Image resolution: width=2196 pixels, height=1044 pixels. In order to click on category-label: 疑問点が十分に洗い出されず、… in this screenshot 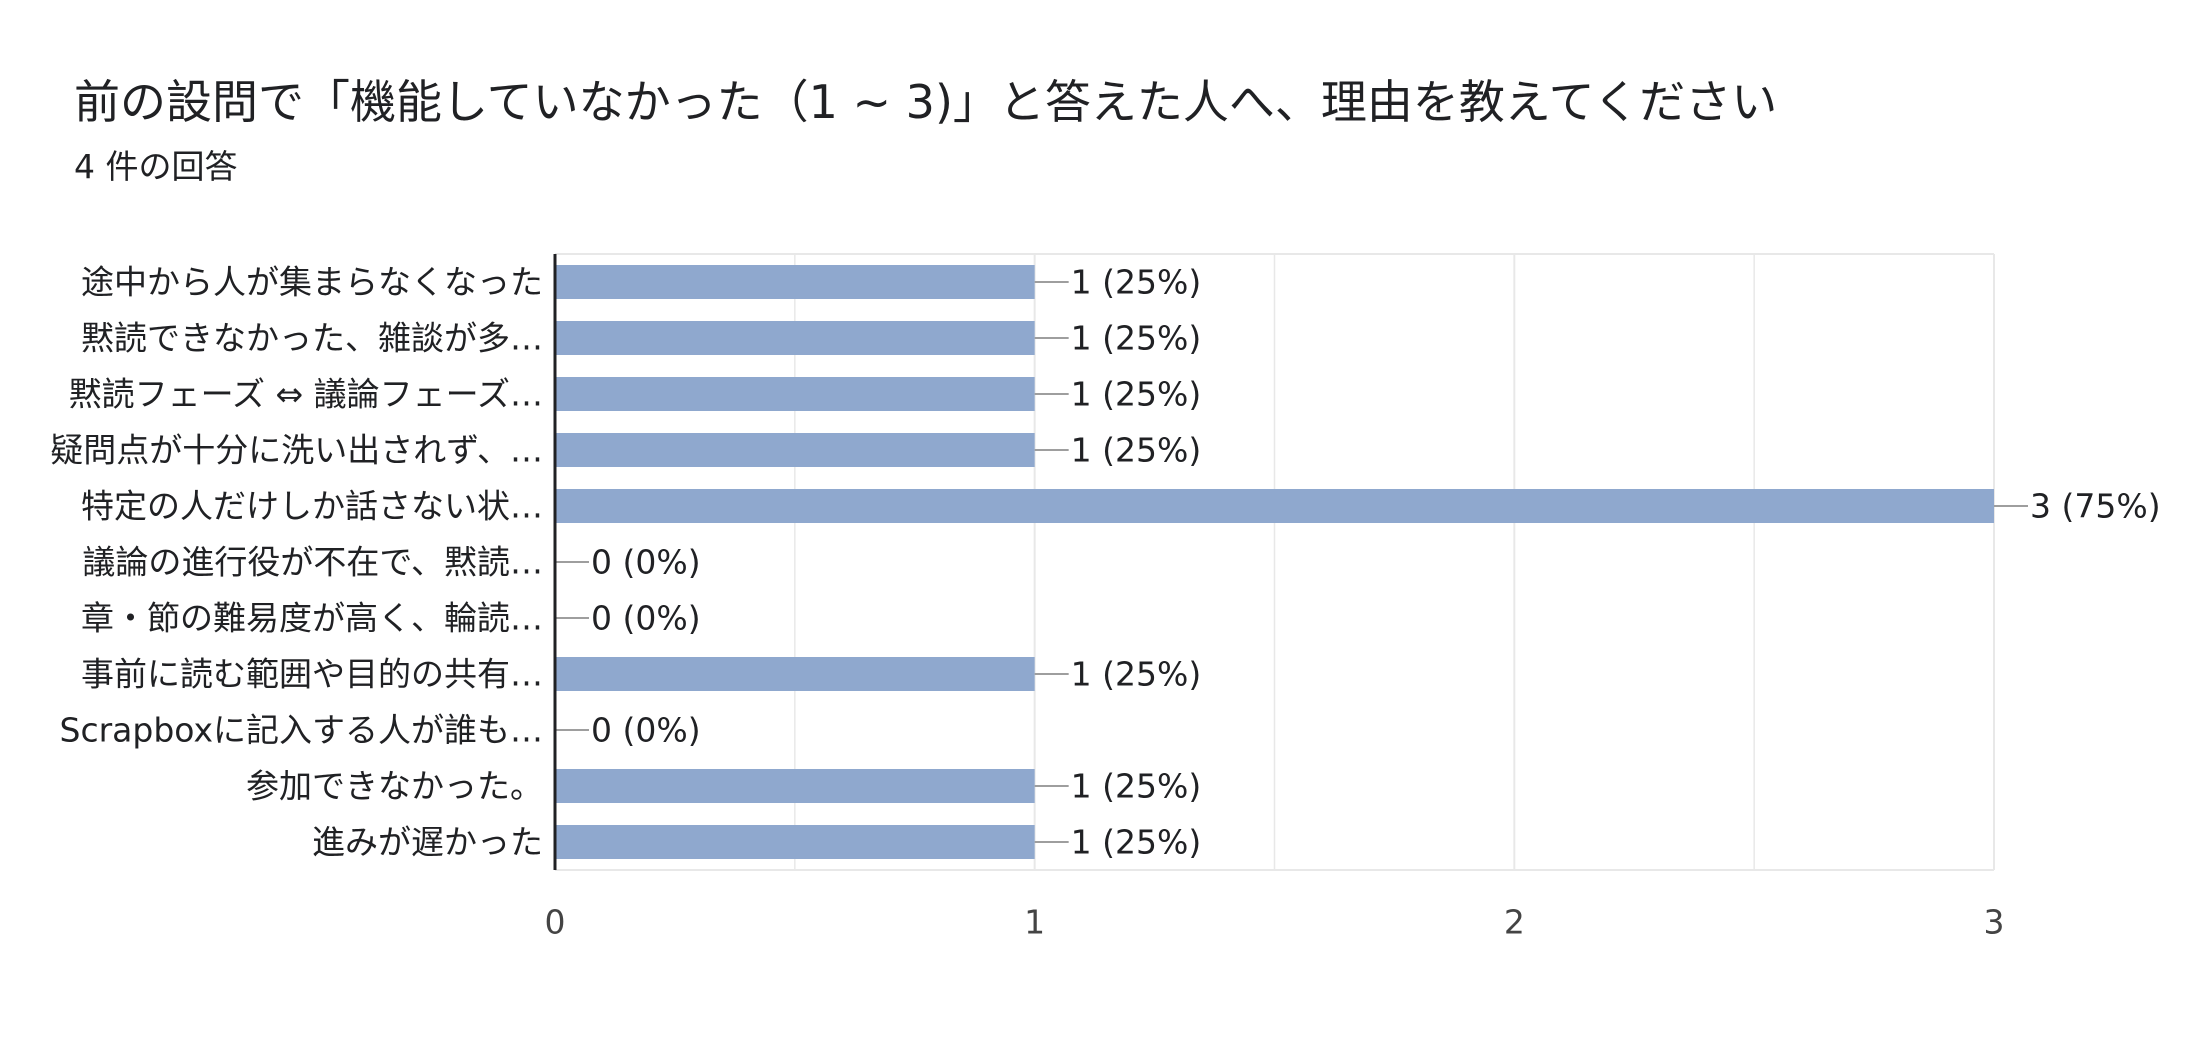, I will do `click(296, 450)`.